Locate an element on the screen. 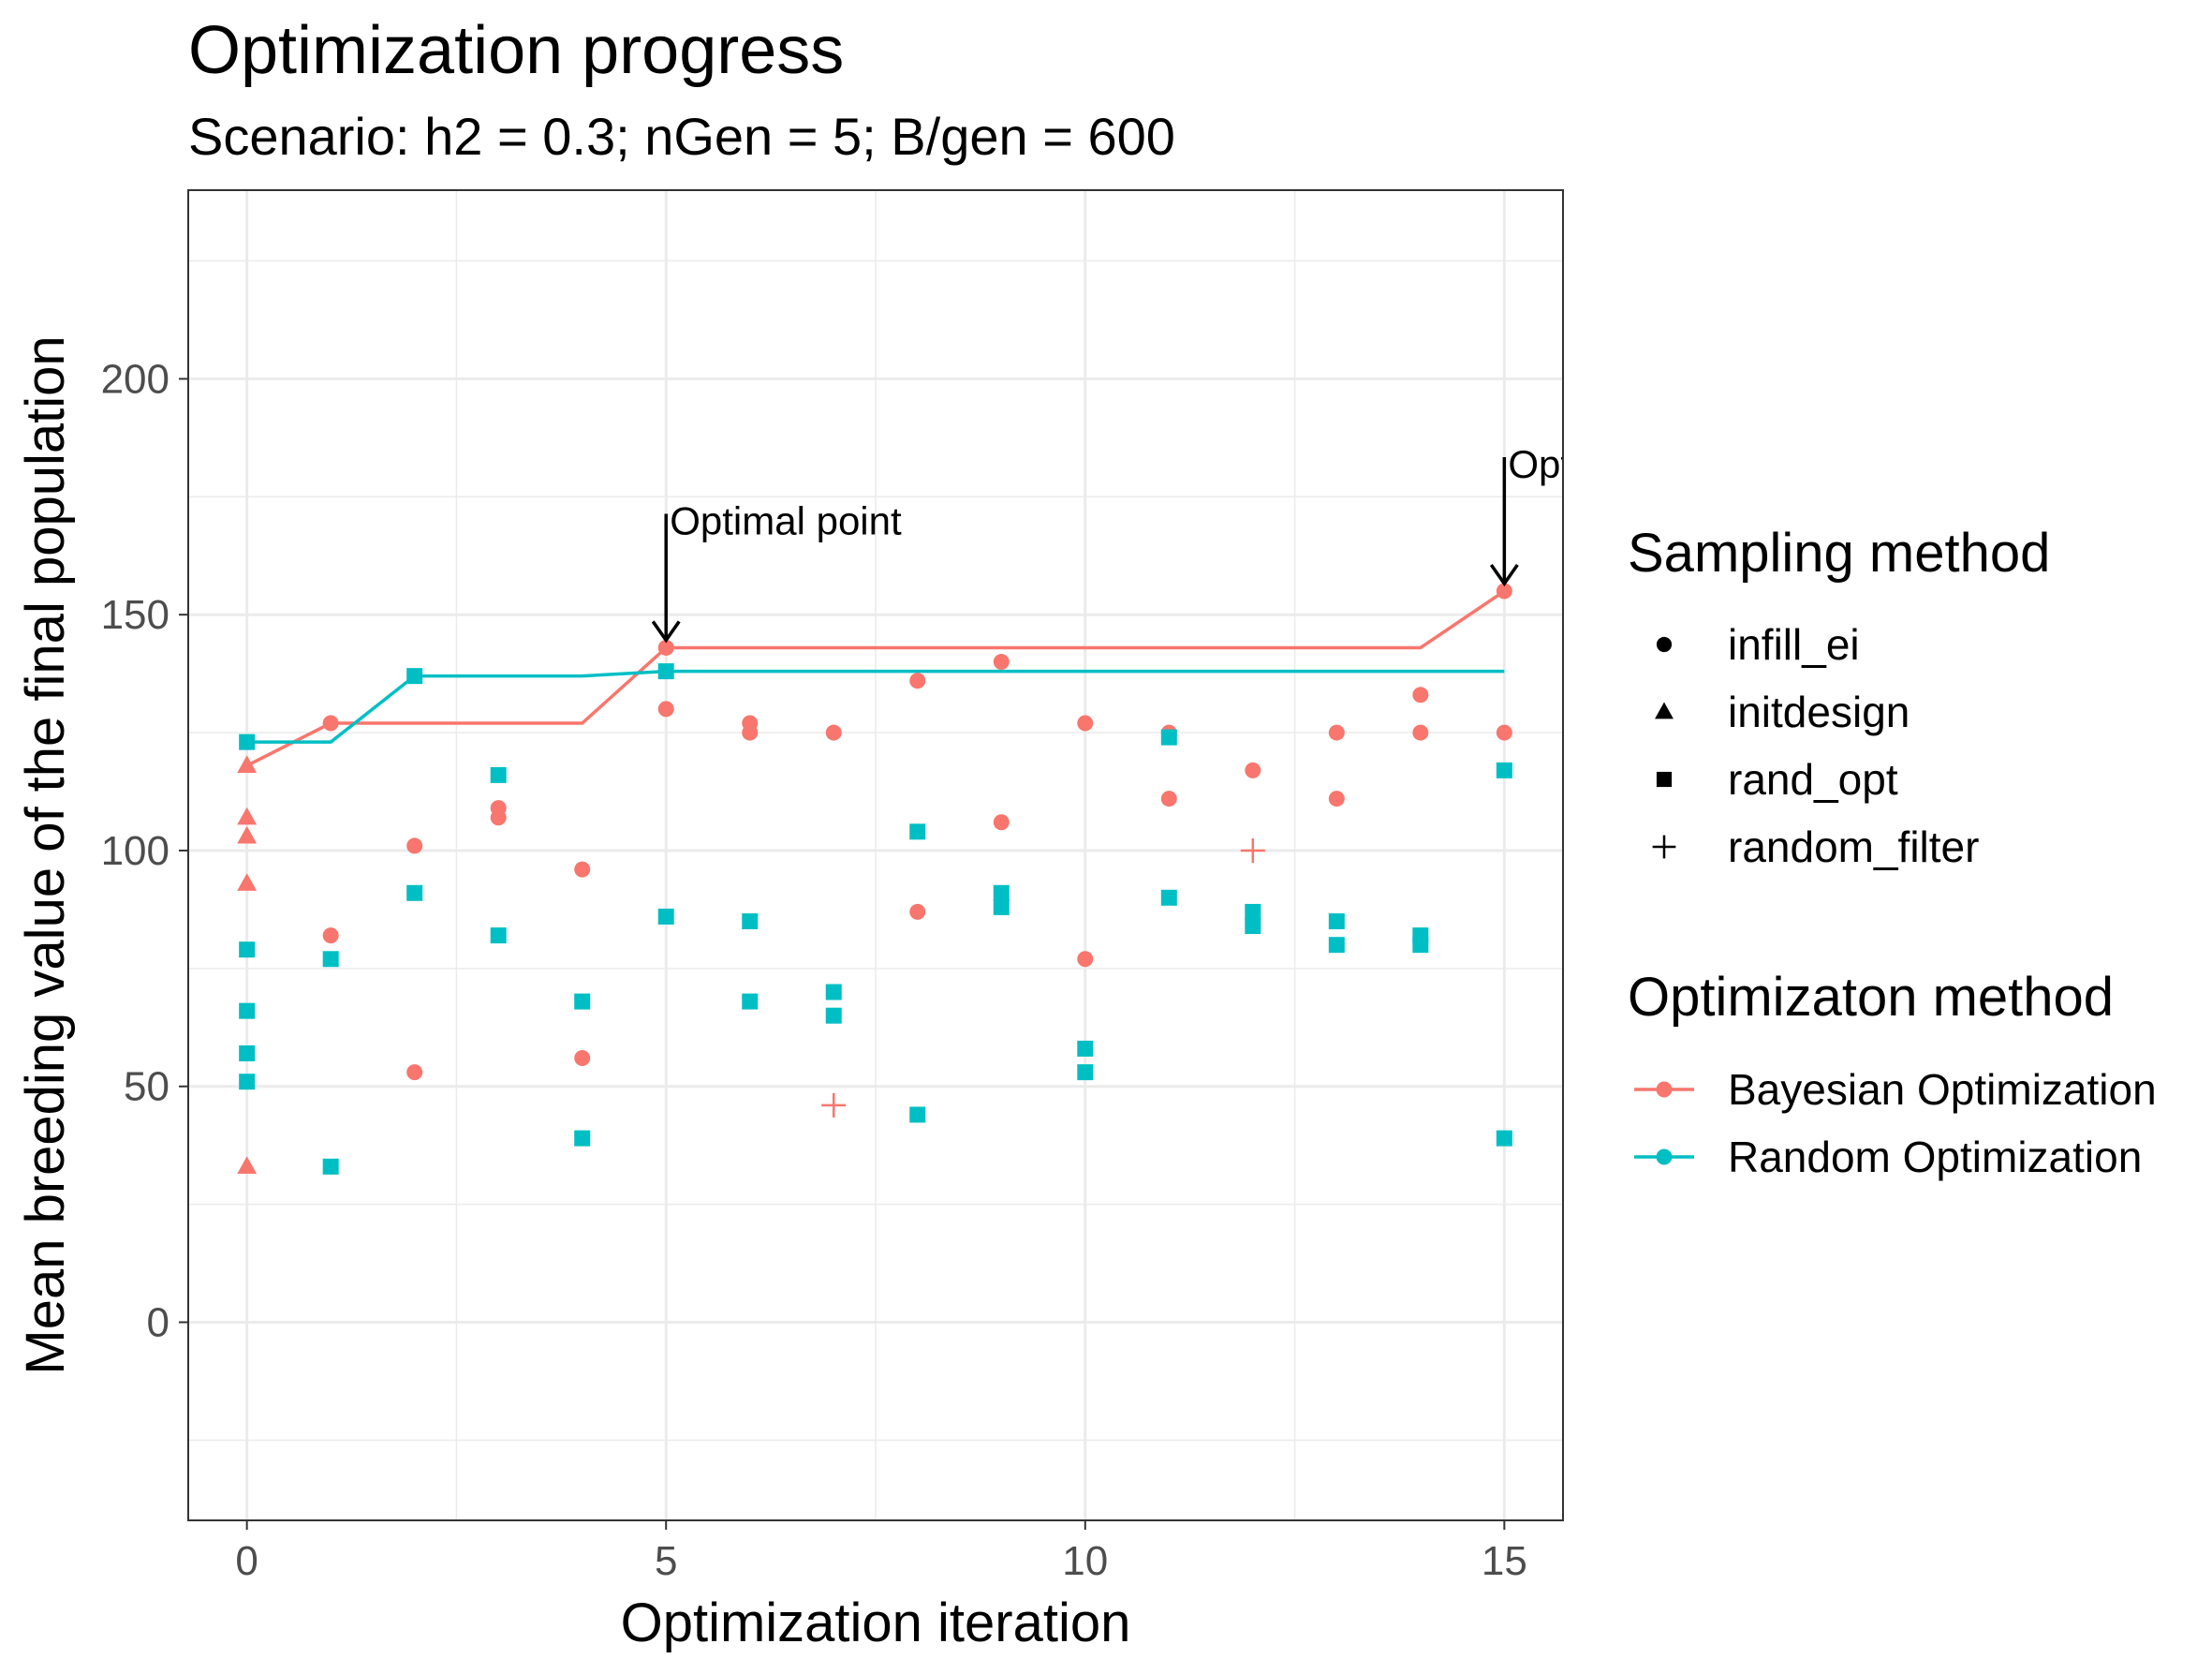 This screenshot has width=2212, height=1659. color-legend-title: Optimizaton method is located at coordinates (1871, 998).